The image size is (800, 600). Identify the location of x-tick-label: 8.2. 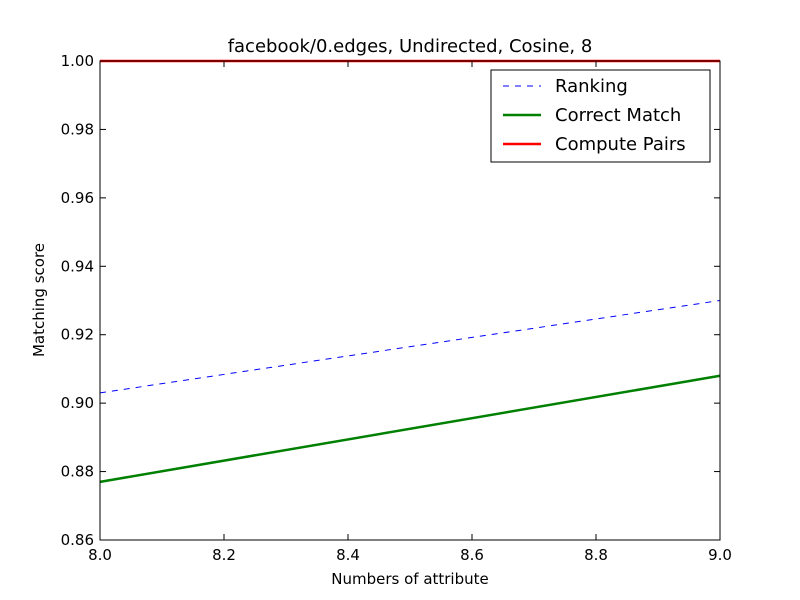
(224, 555).